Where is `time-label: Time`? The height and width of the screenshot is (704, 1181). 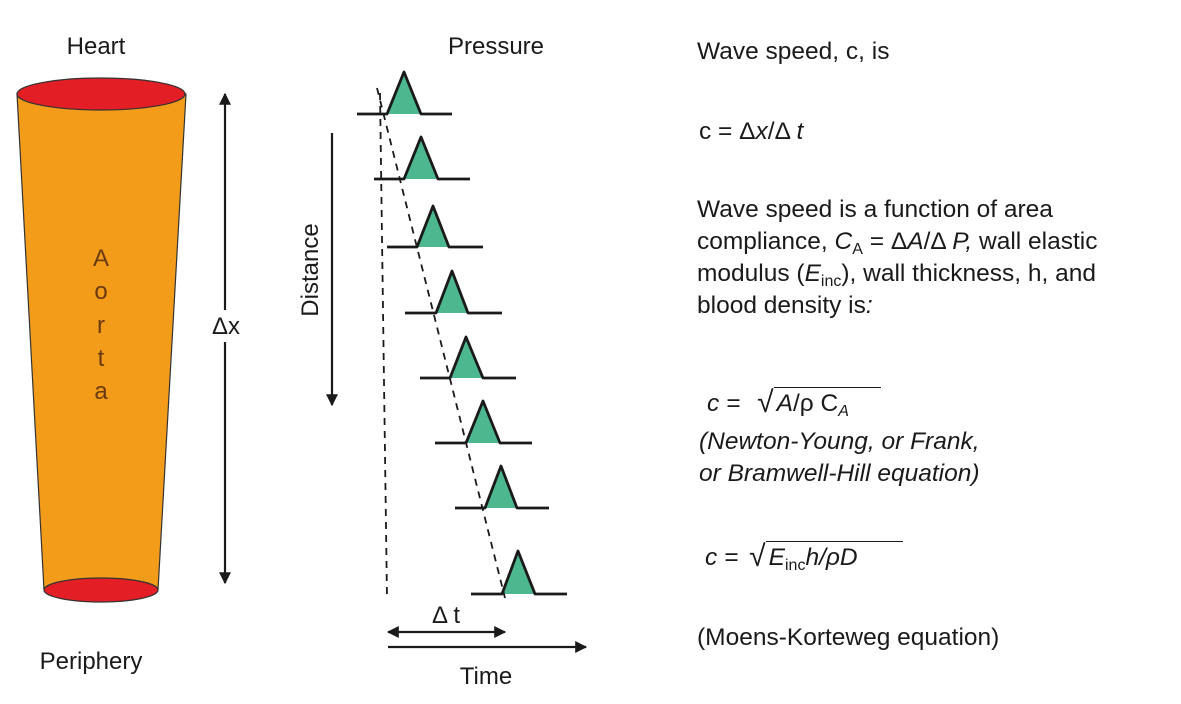
time-label: Time is located at coordinates (486, 676).